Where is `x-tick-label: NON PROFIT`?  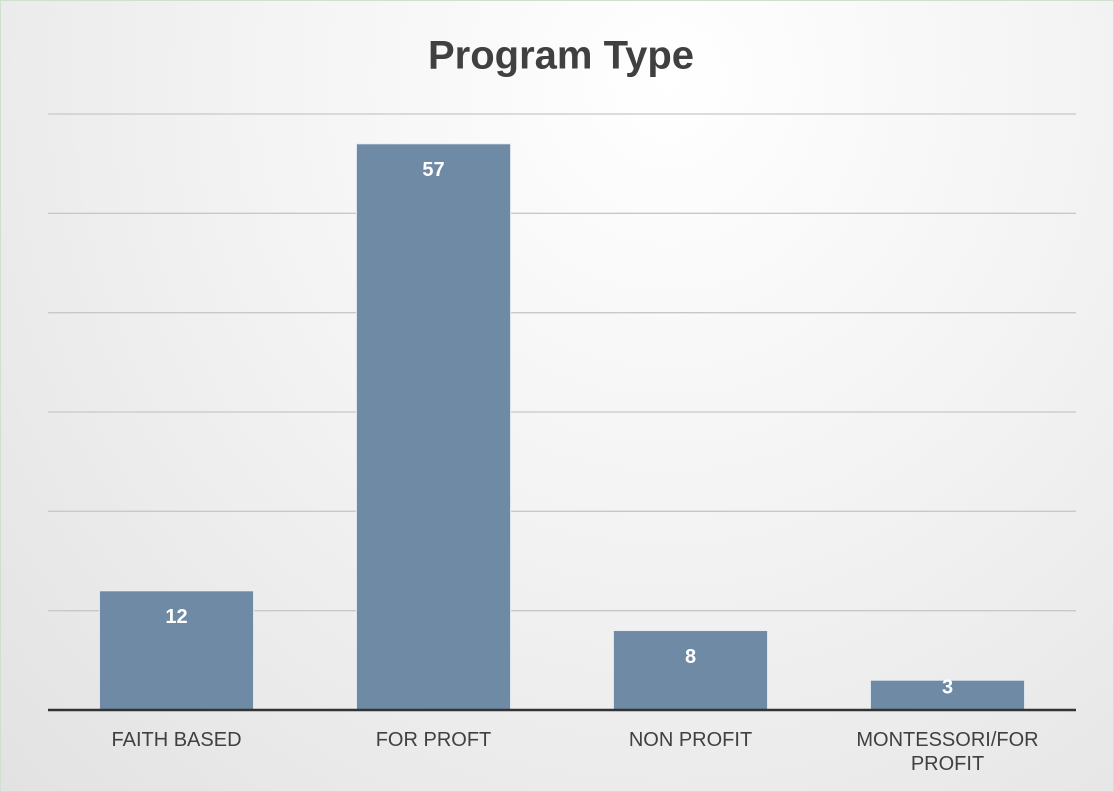 x-tick-label: NON PROFIT is located at coordinates (690, 740).